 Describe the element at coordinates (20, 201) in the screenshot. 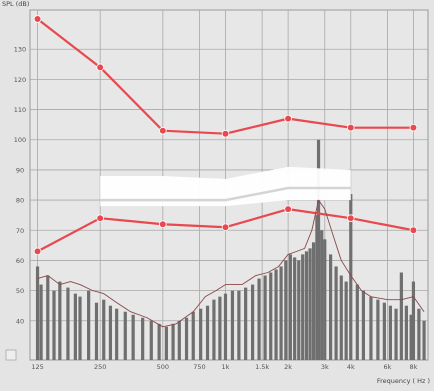

I see `y-tick-label: 80` at that location.